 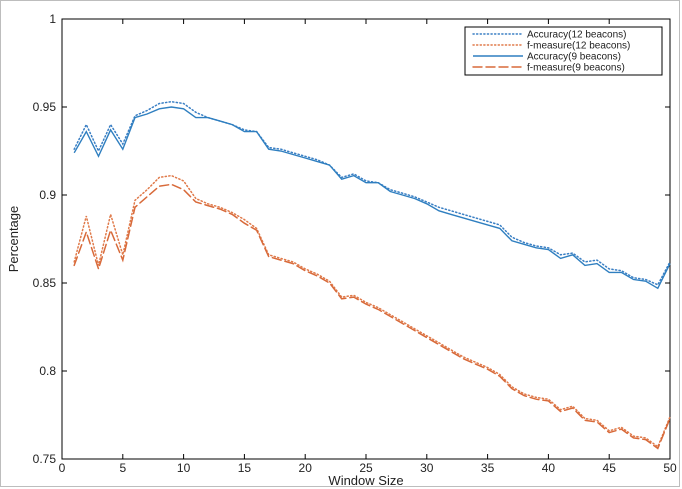 I want to click on y-axis-label: Percentage, so click(x=13, y=239).